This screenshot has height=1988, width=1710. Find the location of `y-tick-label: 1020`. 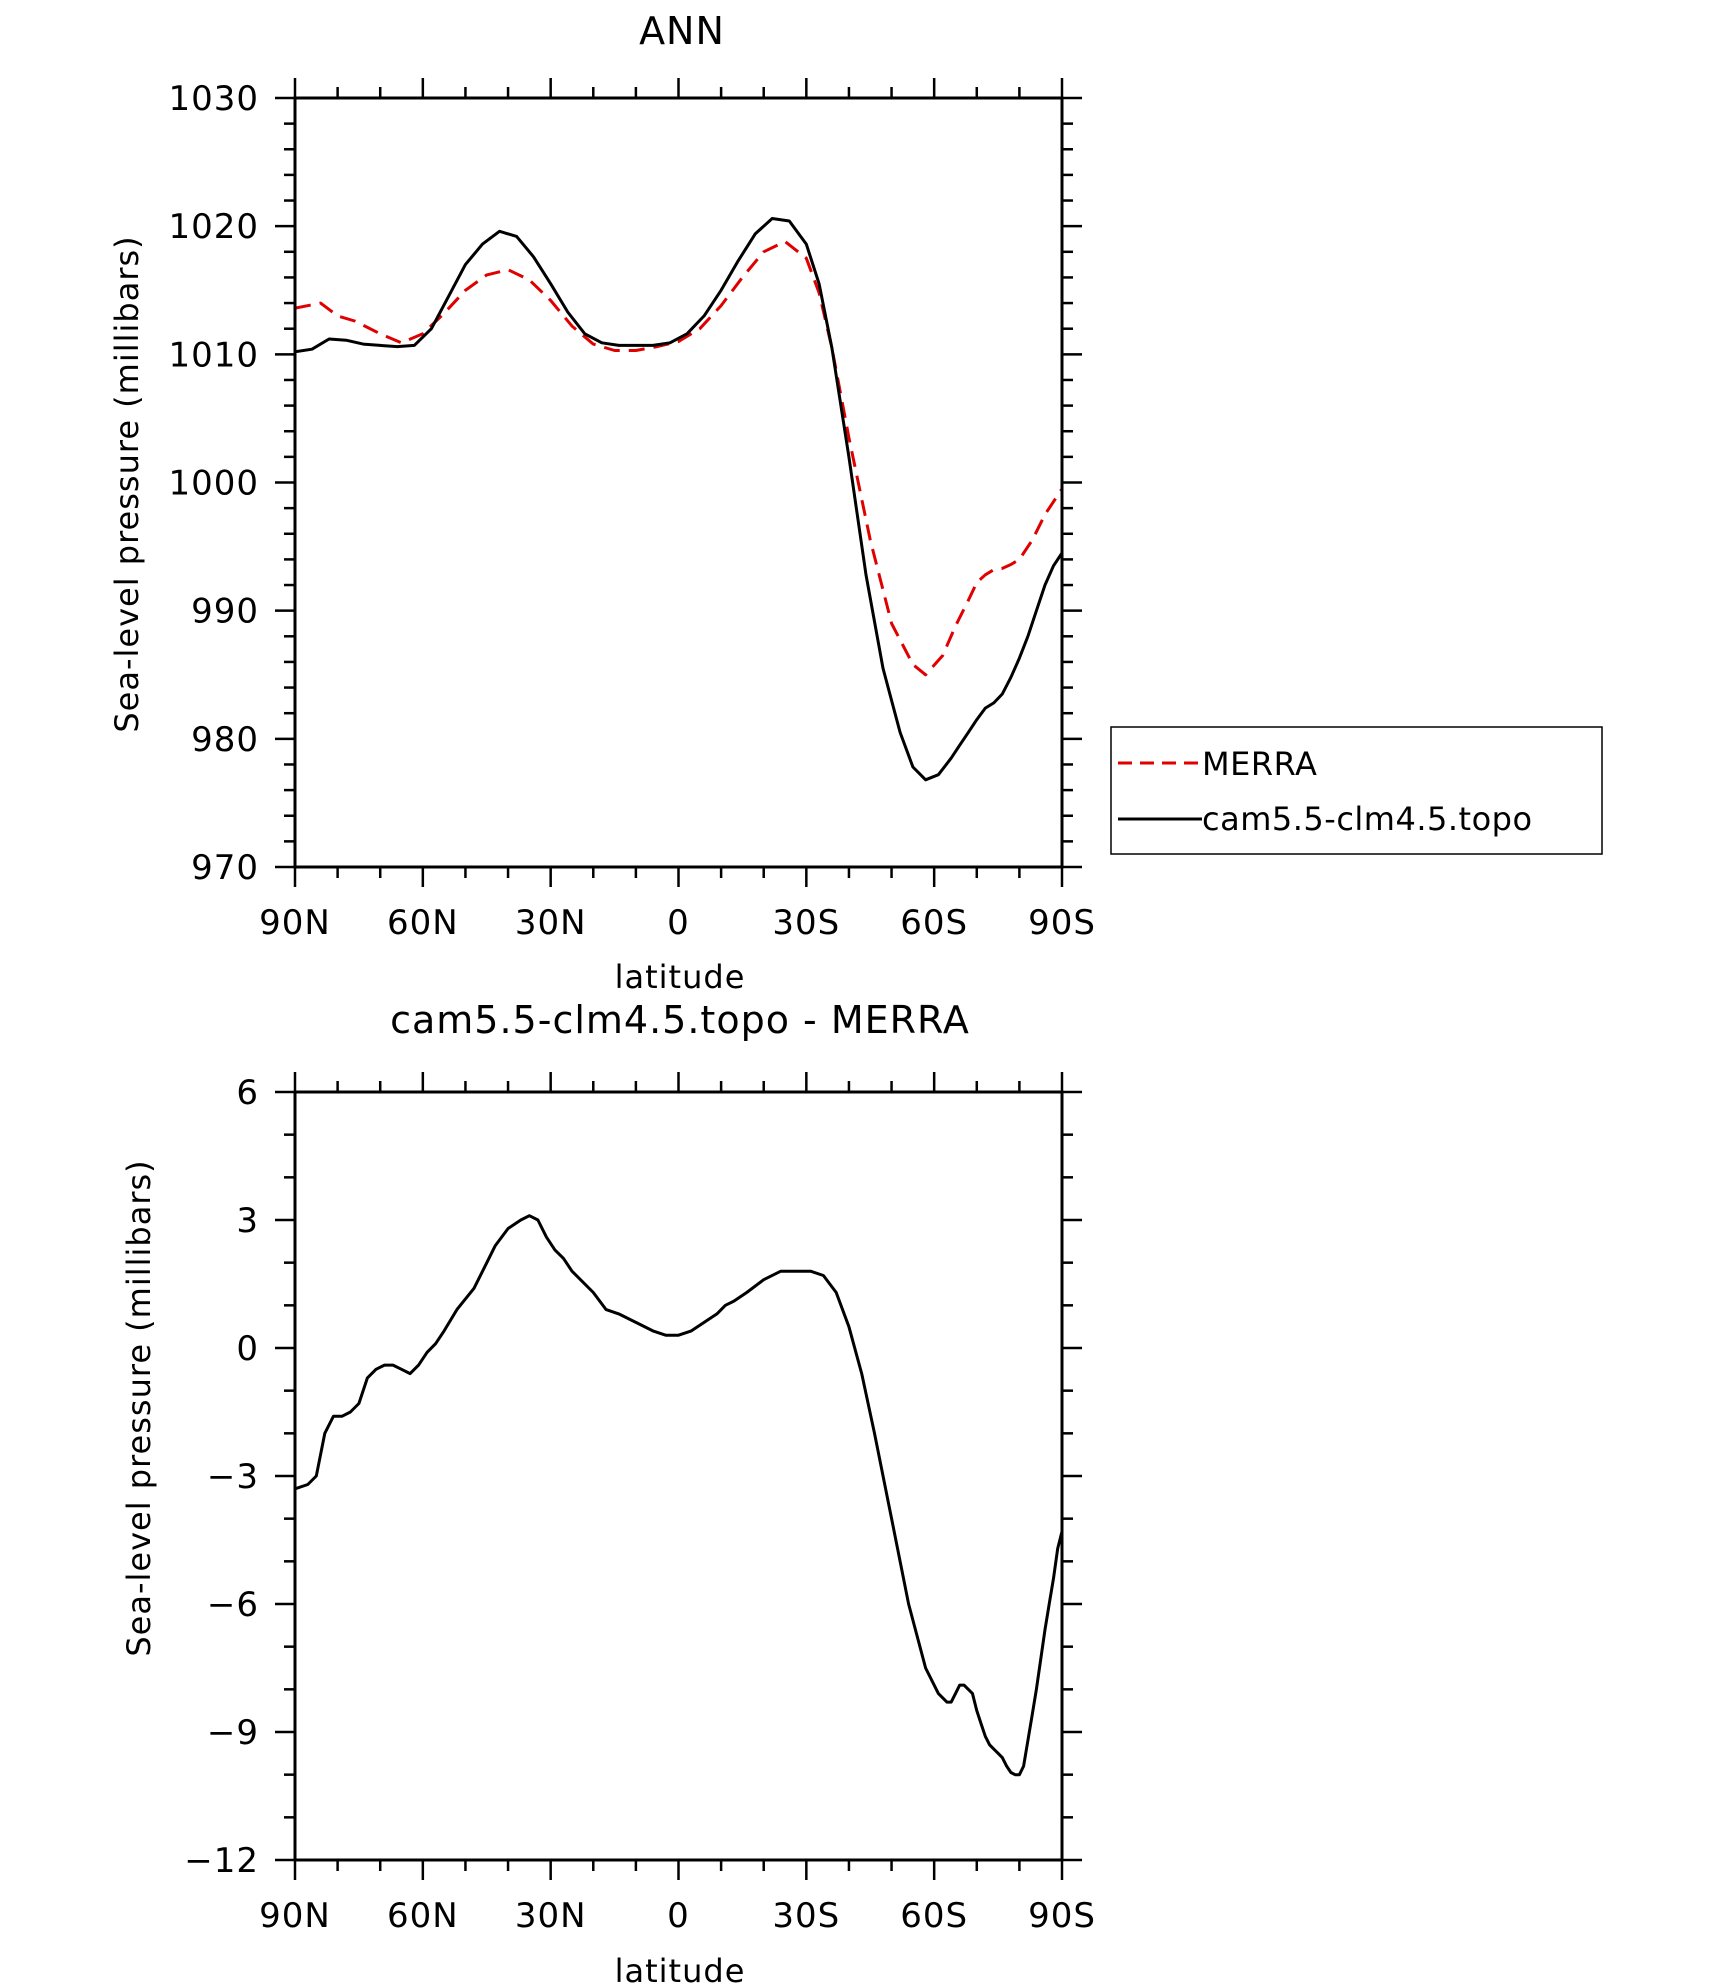

y-tick-label: 1020 is located at coordinates (213, 227).